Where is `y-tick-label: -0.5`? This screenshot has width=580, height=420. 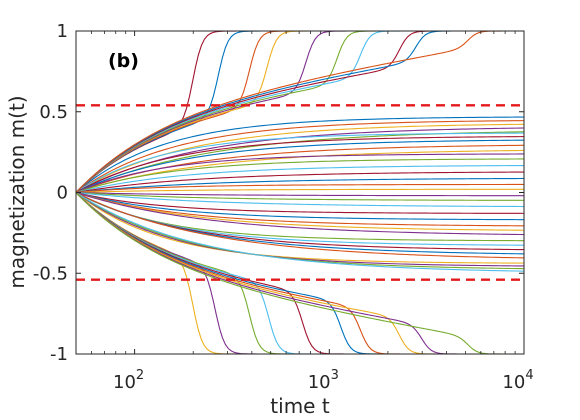 y-tick-label: -0.5 is located at coordinates (50, 273).